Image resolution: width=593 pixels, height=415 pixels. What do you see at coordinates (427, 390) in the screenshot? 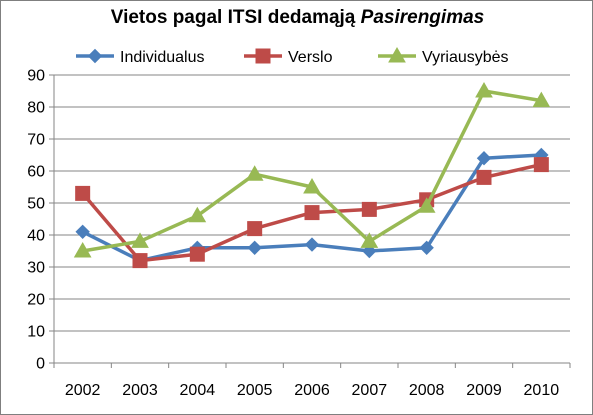
I see `x-tick-label: 2008` at bounding box center [427, 390].